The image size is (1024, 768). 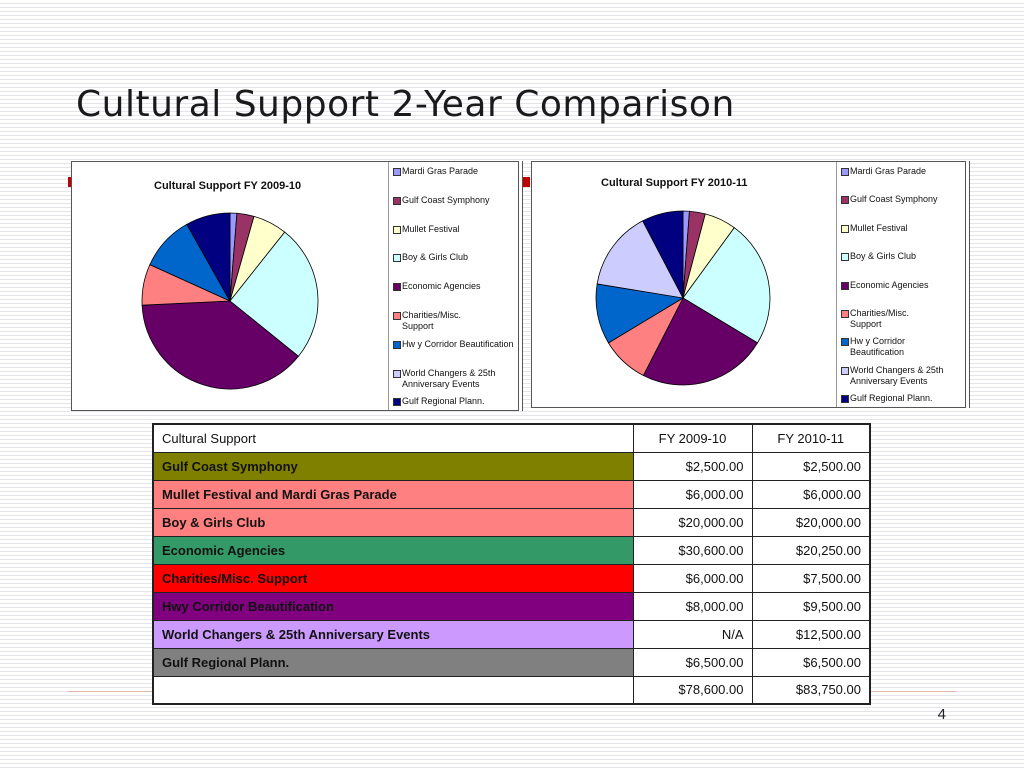 I want to click on table-total-row: $78,600.00 $83,750.00, so click(x=511, y=690).